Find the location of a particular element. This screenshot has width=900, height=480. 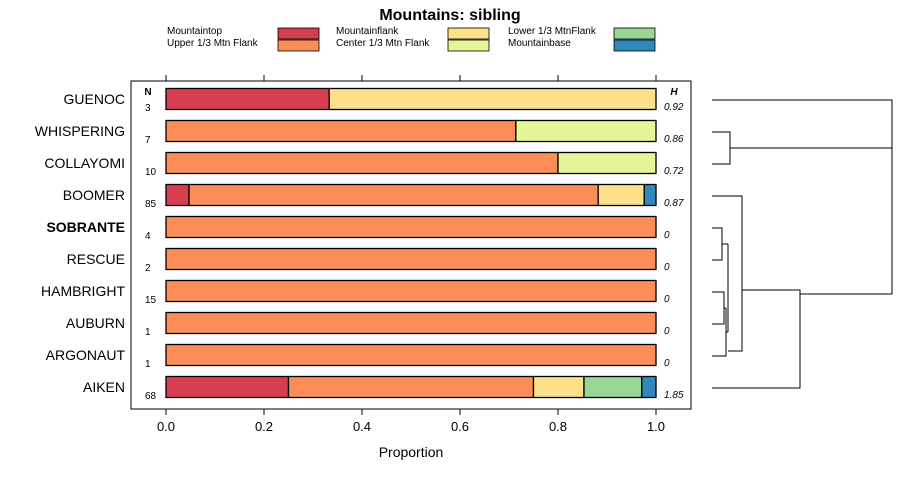

row-label-boomer: BOOMER is located at coordinates (94, 195).